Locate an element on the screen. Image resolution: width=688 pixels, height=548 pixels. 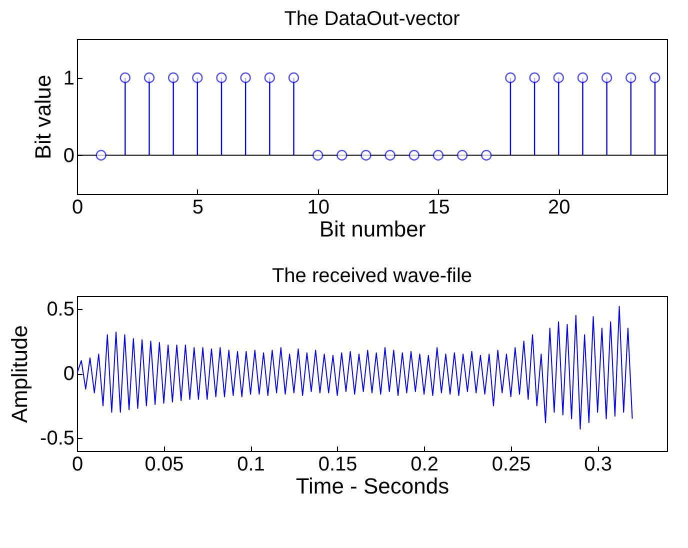
x-axis-title: Bit number is located at coordinates (372, 229).